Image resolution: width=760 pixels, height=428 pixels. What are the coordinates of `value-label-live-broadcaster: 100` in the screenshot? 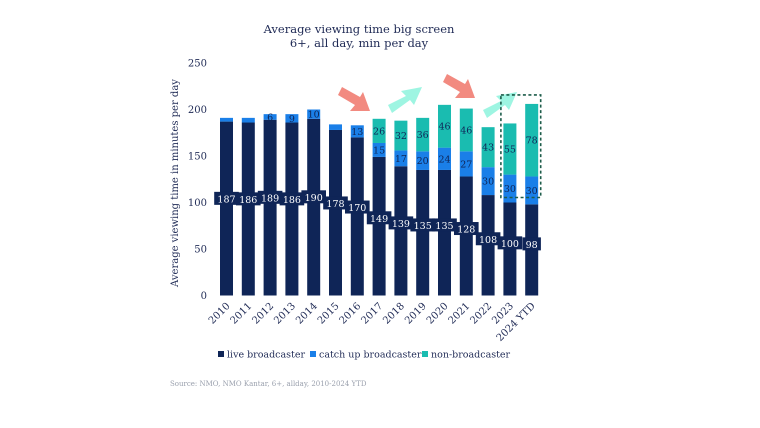 It's located at (510, 244).